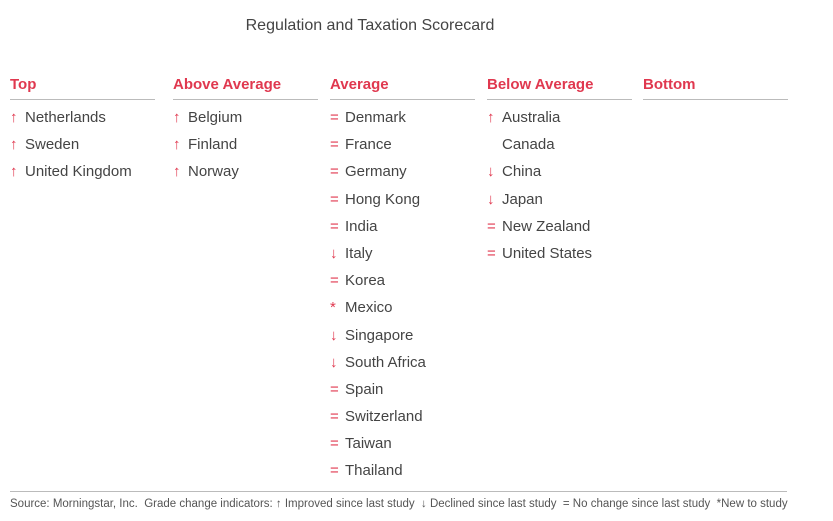  I want to click on country: Denmark, so click(375, 117).